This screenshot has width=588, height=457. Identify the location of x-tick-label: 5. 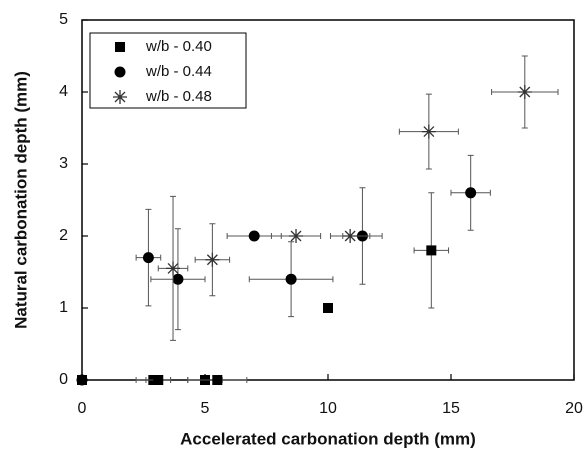
(205, 408).